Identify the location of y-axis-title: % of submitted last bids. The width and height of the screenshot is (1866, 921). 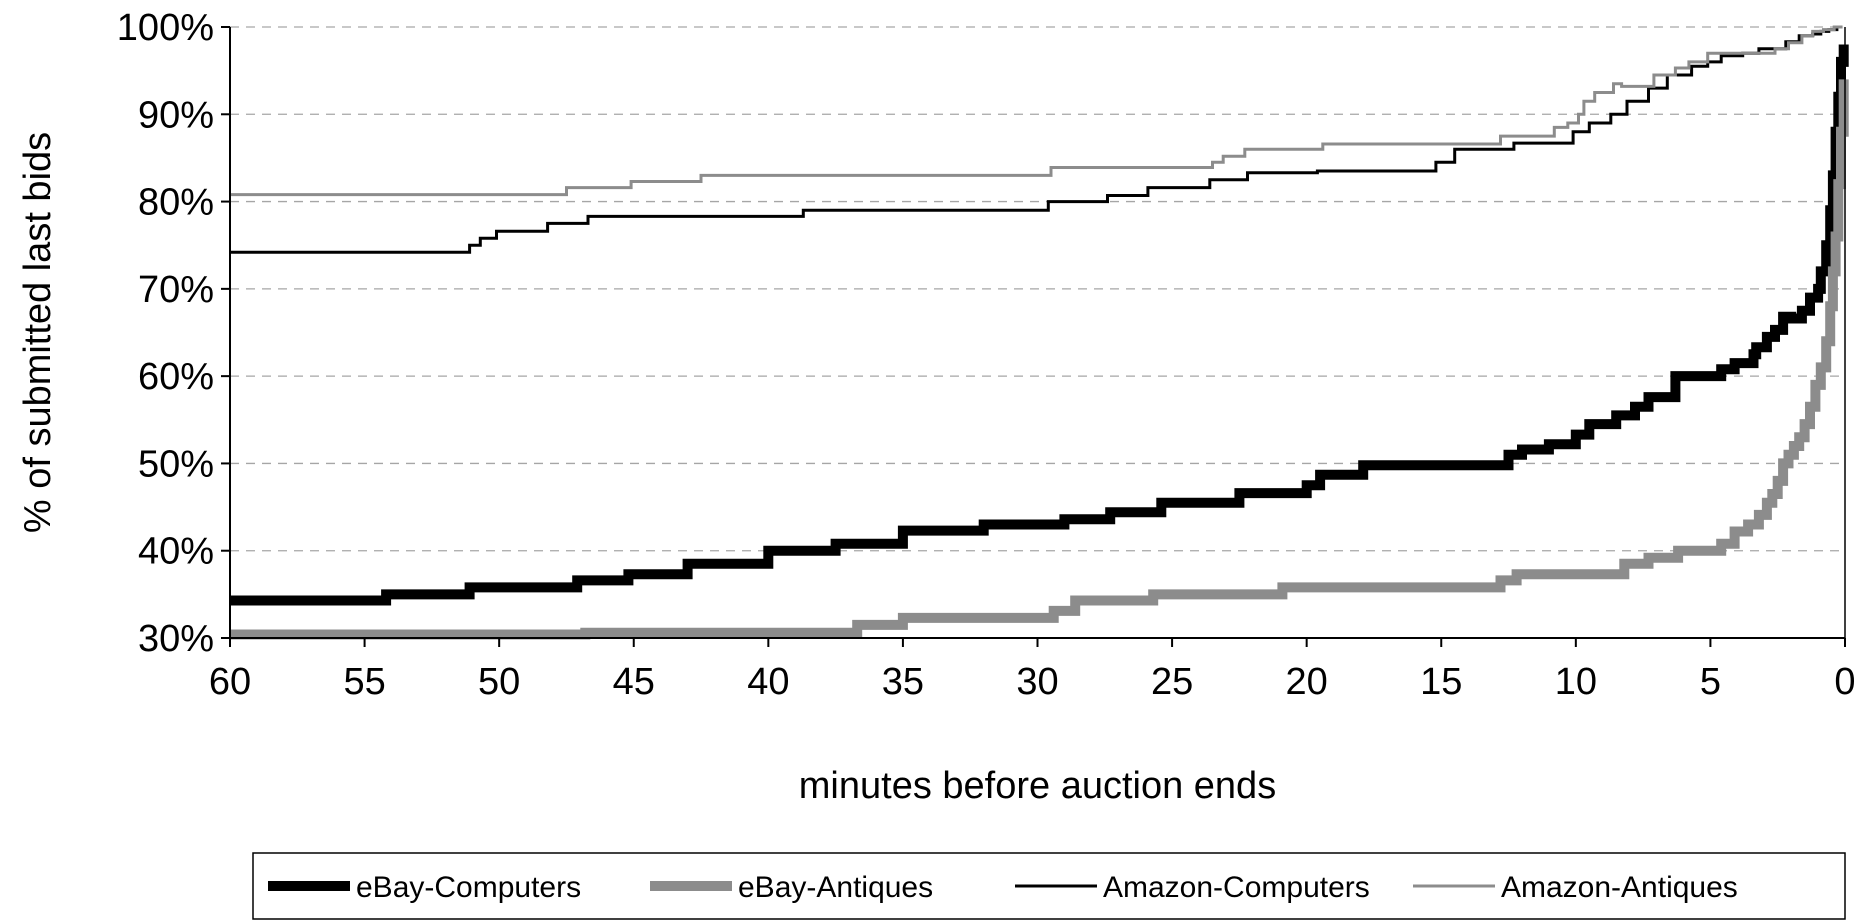
(38, 332).